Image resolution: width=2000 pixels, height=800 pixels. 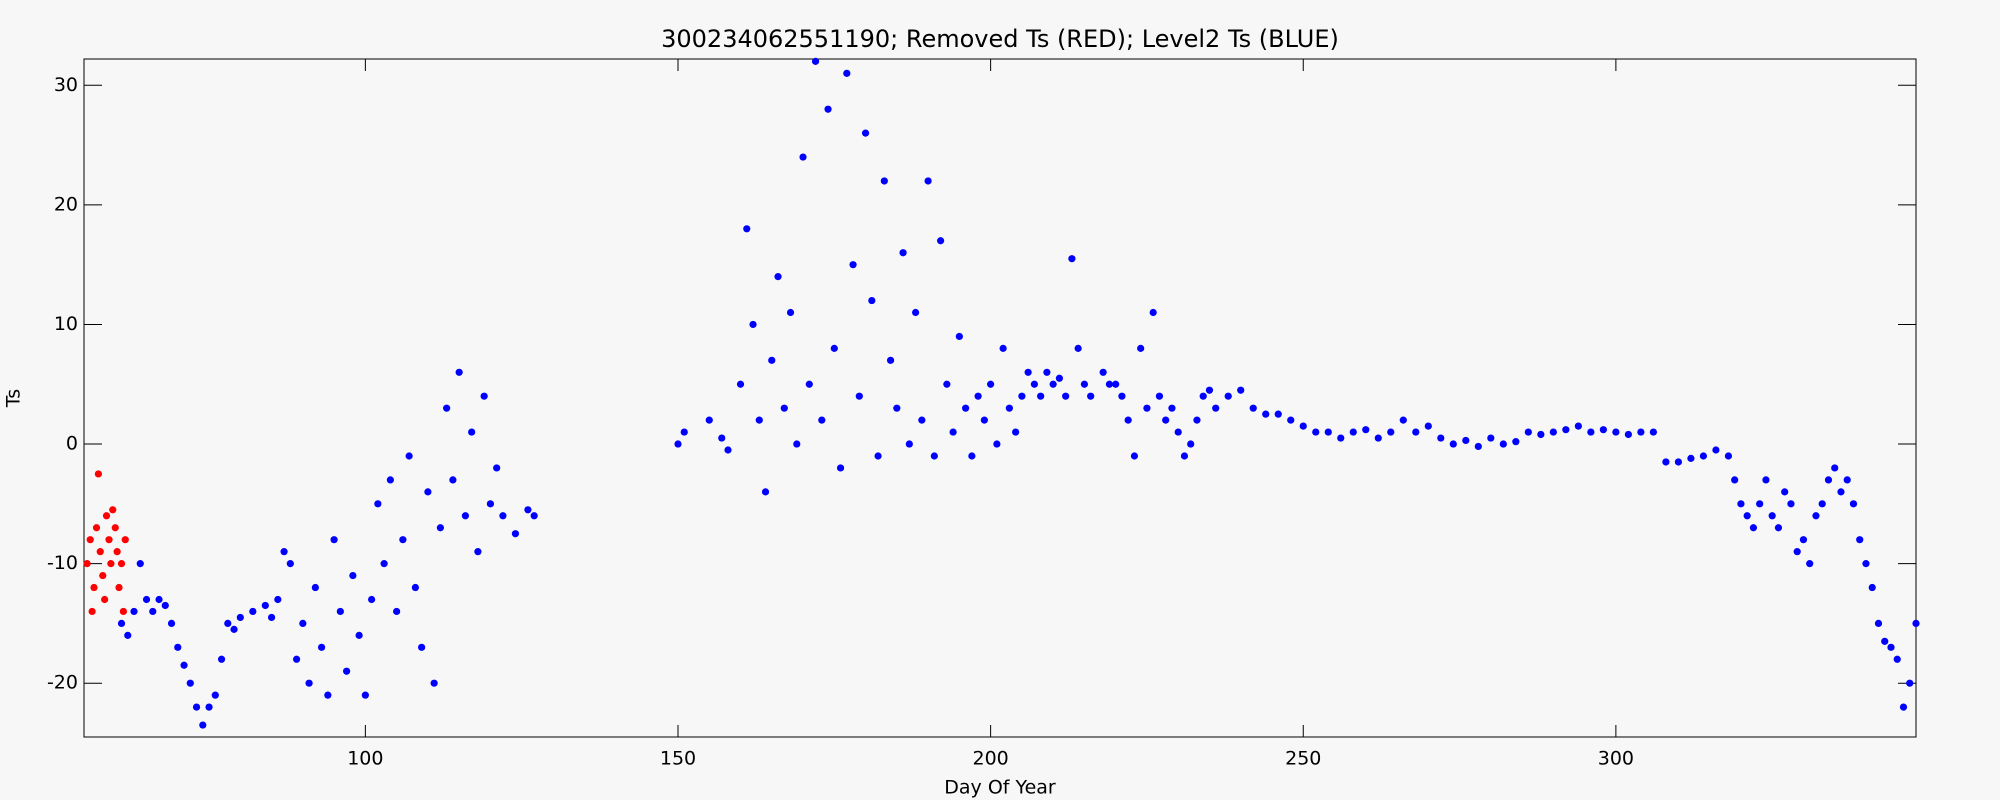 What do you see at coordinates (365, 759) in the screenshot?
I see `x-tick-label: 100` at bounding box center [365, 759].